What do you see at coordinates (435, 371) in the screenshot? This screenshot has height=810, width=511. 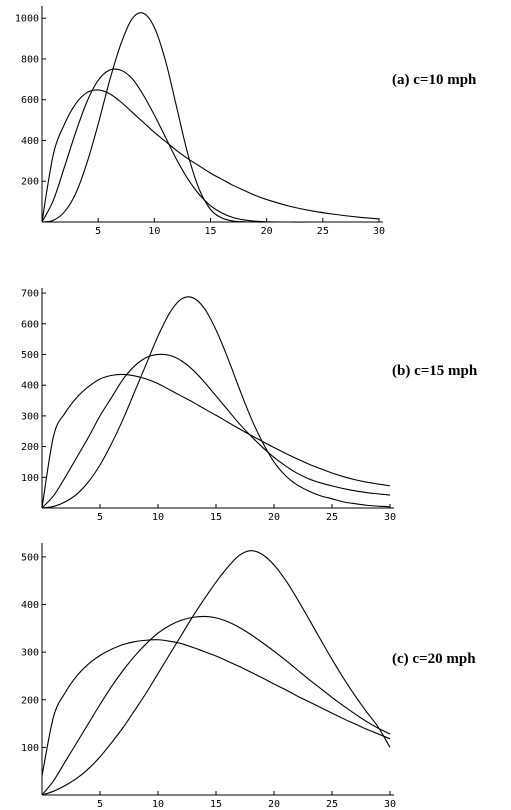 I see `panel-title-b: (b) c=15 mph` at bounding box center [435, 371].